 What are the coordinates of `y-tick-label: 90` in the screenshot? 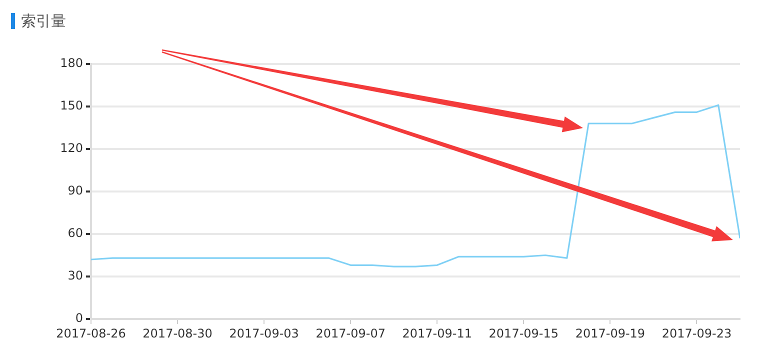 It's located at (75, 191).